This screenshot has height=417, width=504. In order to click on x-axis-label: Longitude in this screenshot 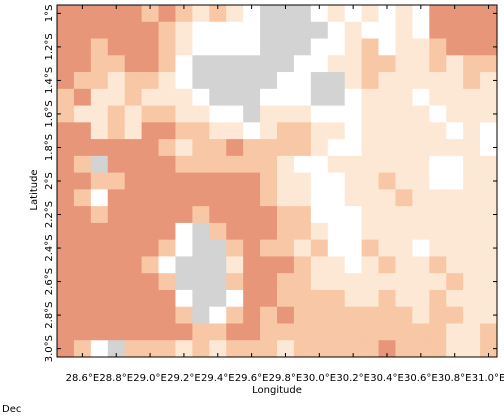, I will do `click(277, 390)`.